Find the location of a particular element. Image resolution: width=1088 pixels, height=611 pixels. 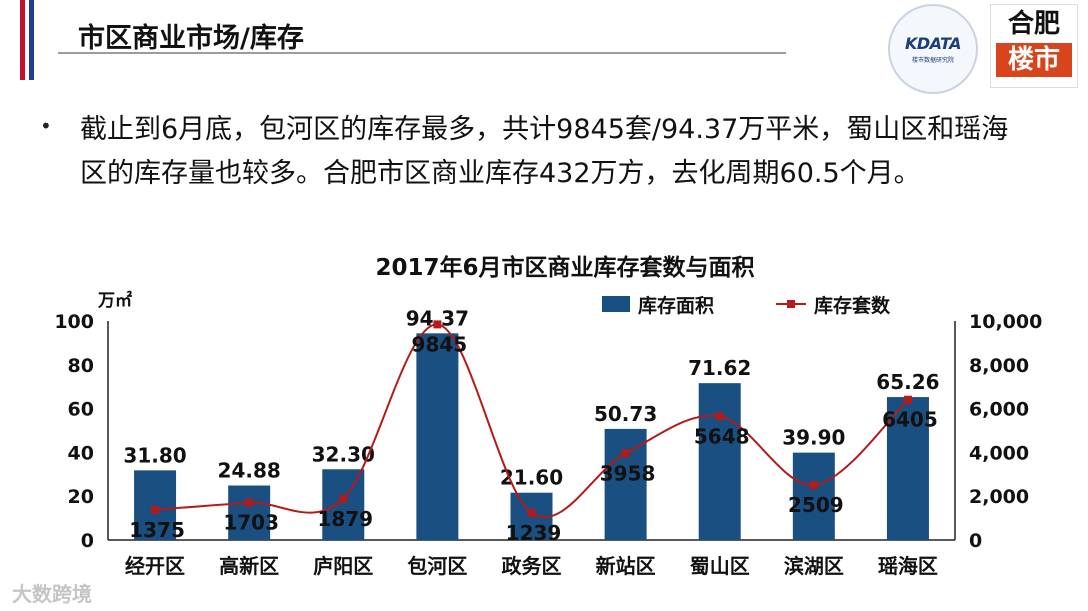

bar-data-label: 65.26 is located at coordinates (907, 382).